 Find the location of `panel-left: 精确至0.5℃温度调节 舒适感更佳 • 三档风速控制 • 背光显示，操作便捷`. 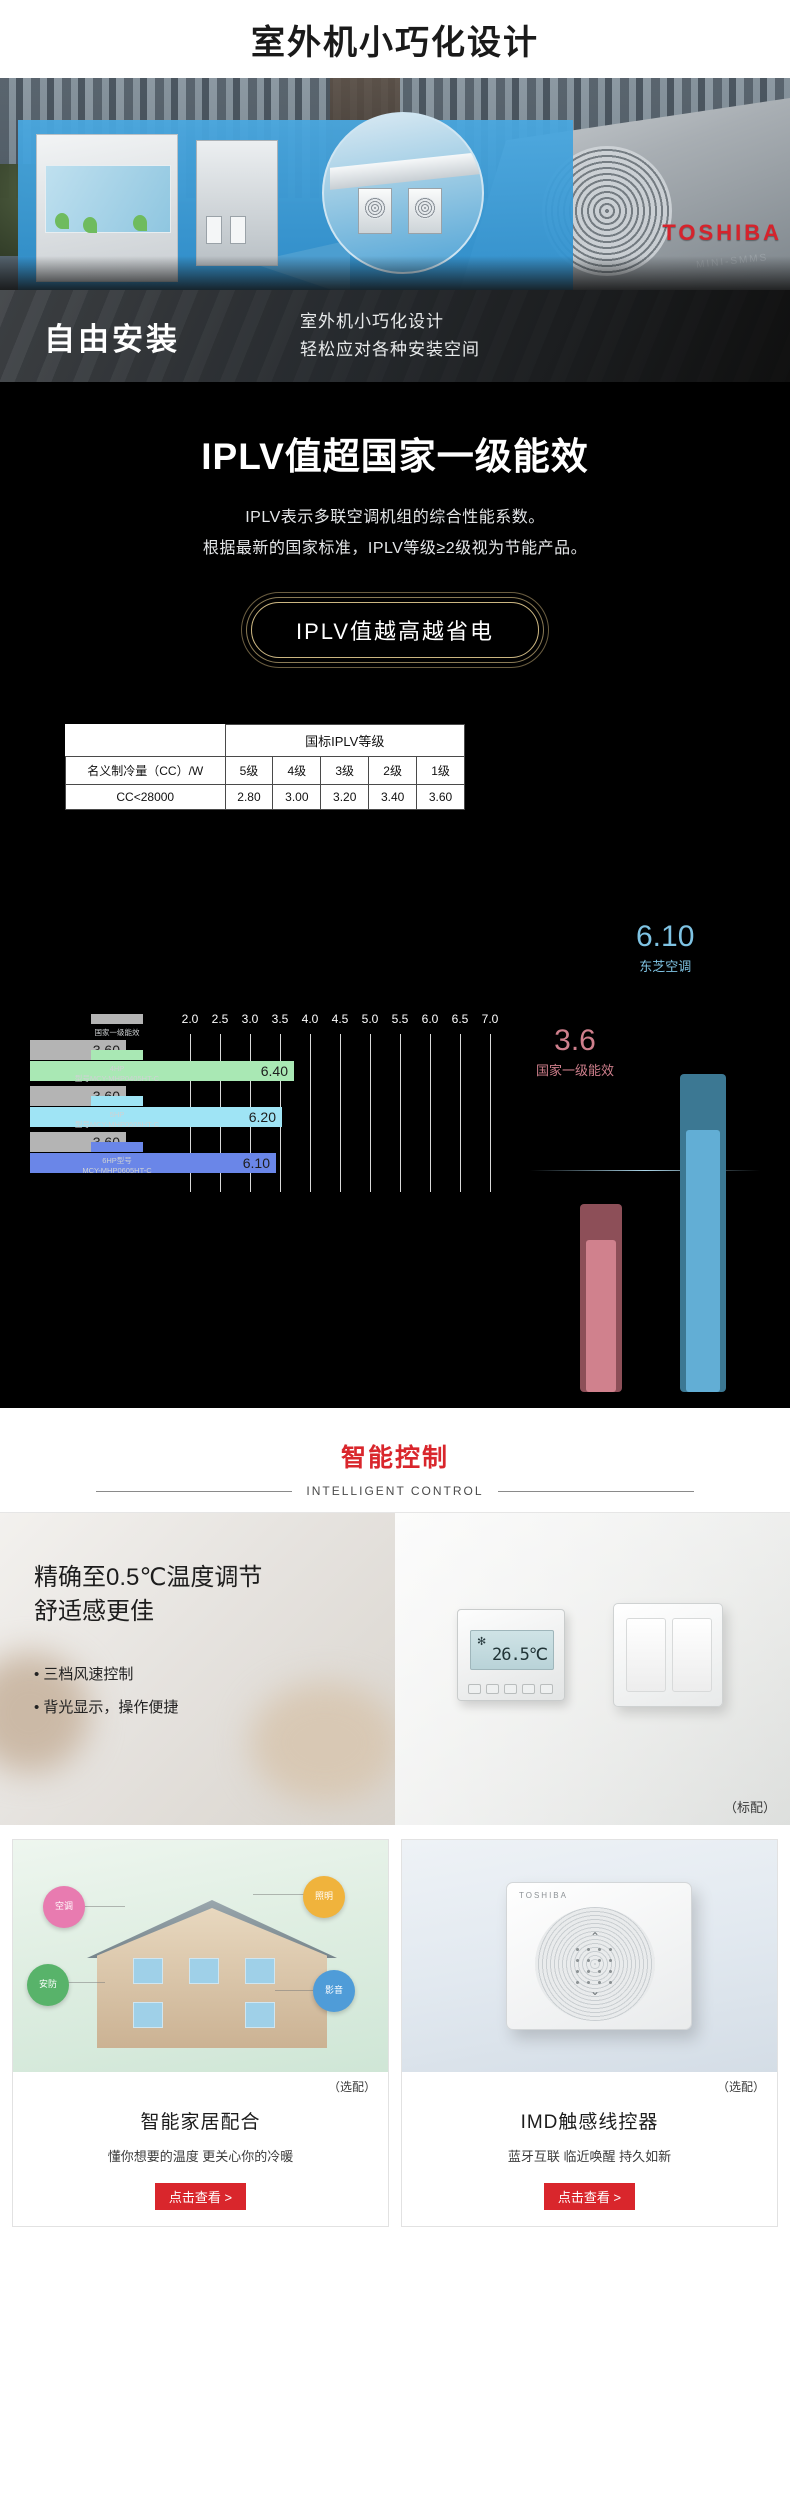

panel-left: 精确至0.5℃温度调节 舒适感更佳 • 三档风速控制 • 背光显示，操作便捷 is located at coordinates (197, 1669).